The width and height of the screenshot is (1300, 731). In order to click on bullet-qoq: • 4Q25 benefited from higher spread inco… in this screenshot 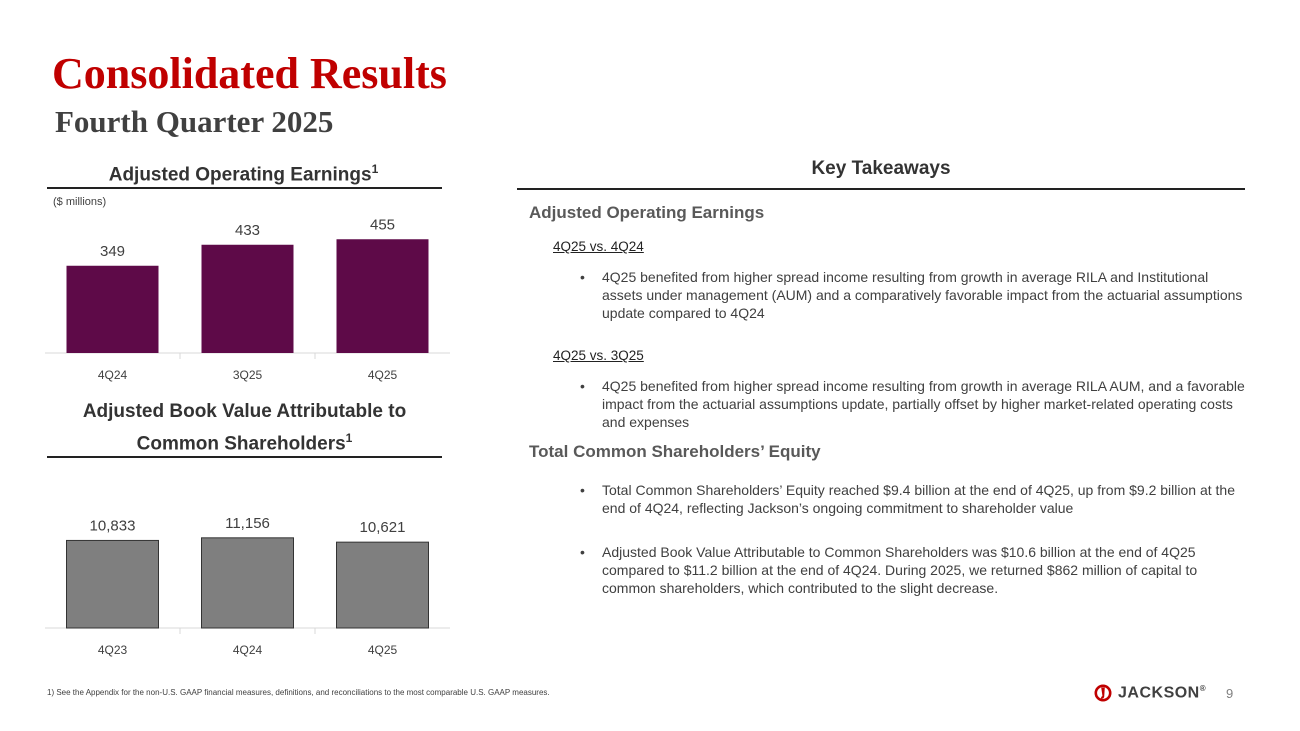, I will do `click(915, 404)`.